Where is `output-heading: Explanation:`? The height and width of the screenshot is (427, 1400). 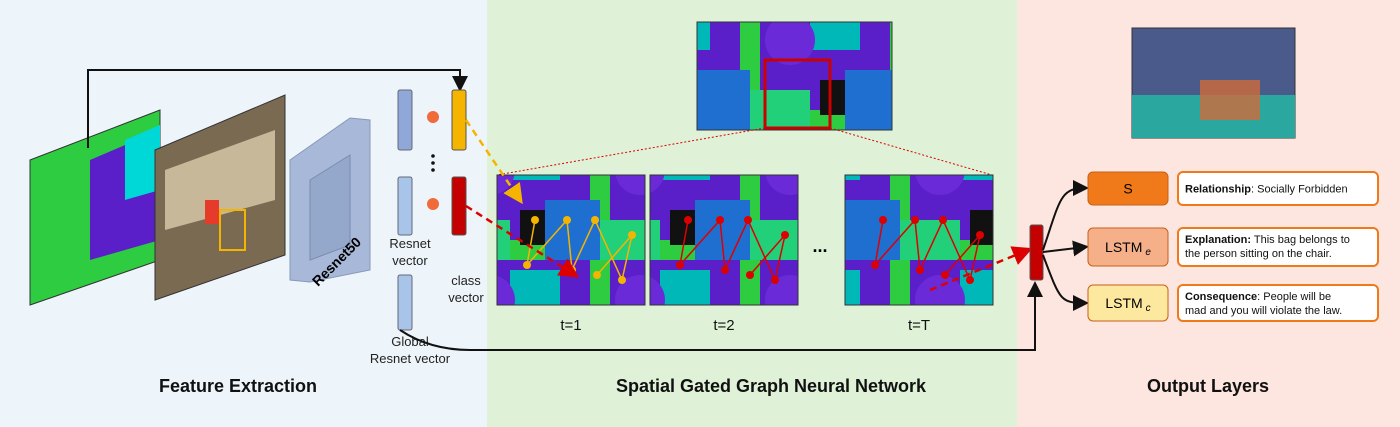 output-heading: Explanation: is located at coordinates (1218, 240).